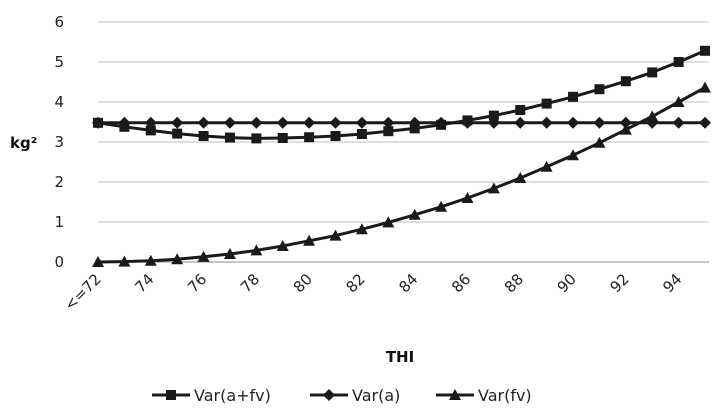  Describe the element at coordinates (400, 357) in the screenshot. I see `x-axis-label: THI` at that location.